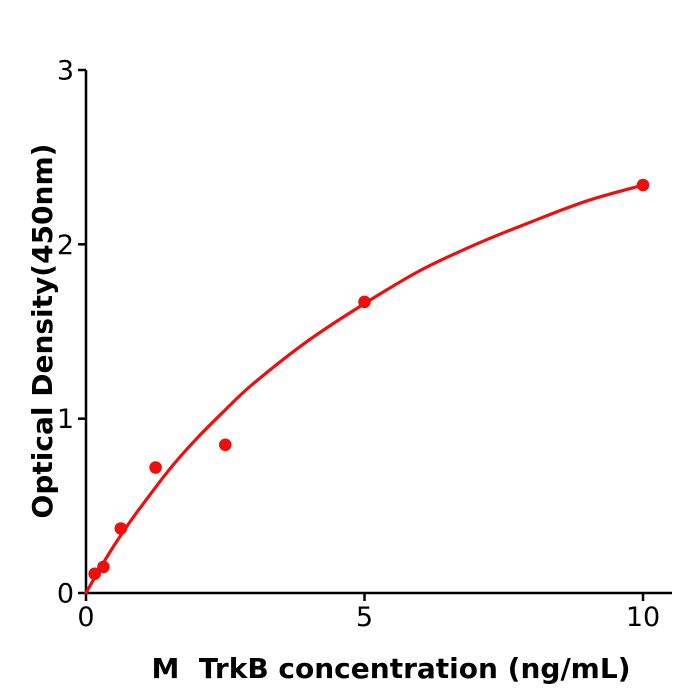 This screenshot has width=700, height=700. Describe the element at coordinates (42, 331) in the screenshot. I see `y-axis-label: Optical Density(450nm)` at that location.